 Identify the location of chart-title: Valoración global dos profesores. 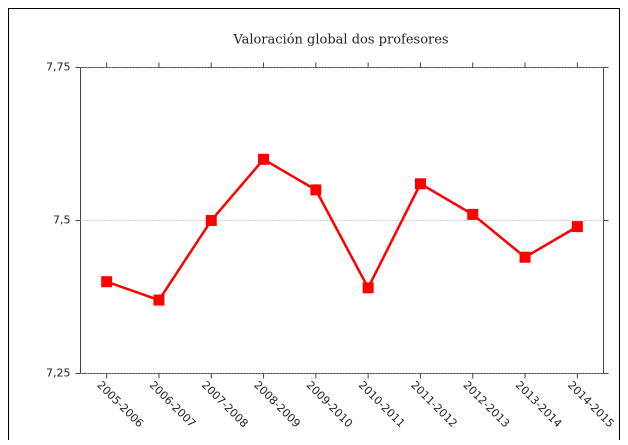
(340, 40).